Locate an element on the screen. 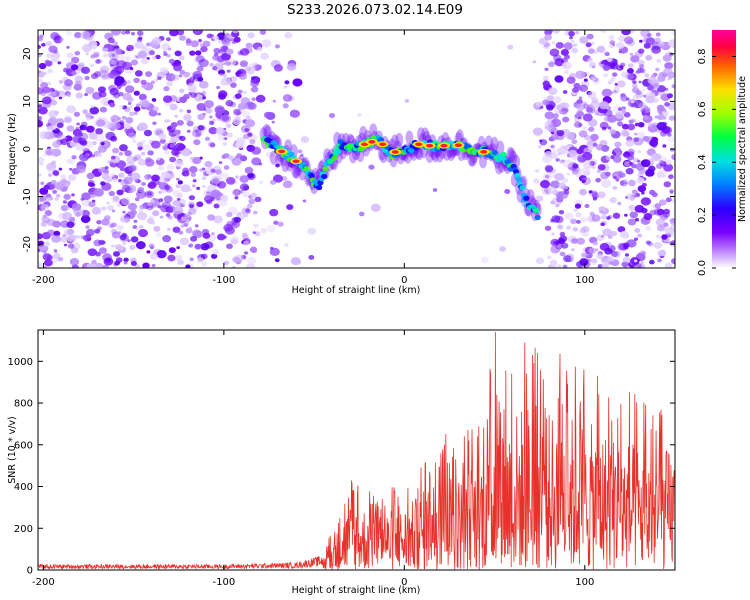 The width and height of the screenshot is (750, 600). y-tick-label: 10 is located at coordinates (27, 101).